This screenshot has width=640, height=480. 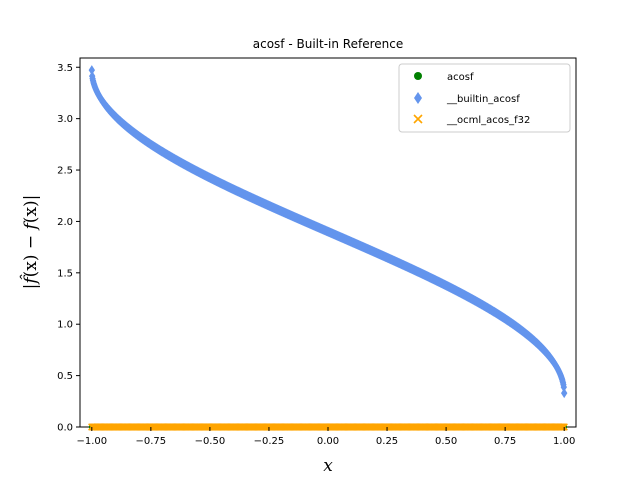 What do you see at coordinates (31, 225) in the screenshot?
I see `y-label-part-4: f` at bounding box center [31, 225].